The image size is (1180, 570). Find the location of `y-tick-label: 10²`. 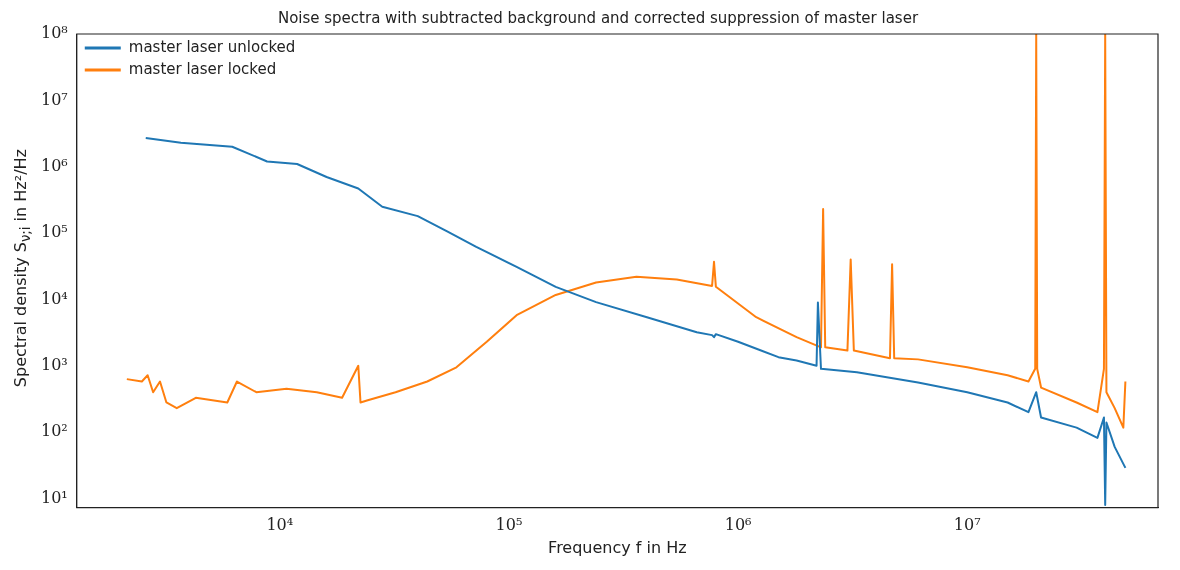

y-tick-label: 10² is located at coordinates (54, 431).